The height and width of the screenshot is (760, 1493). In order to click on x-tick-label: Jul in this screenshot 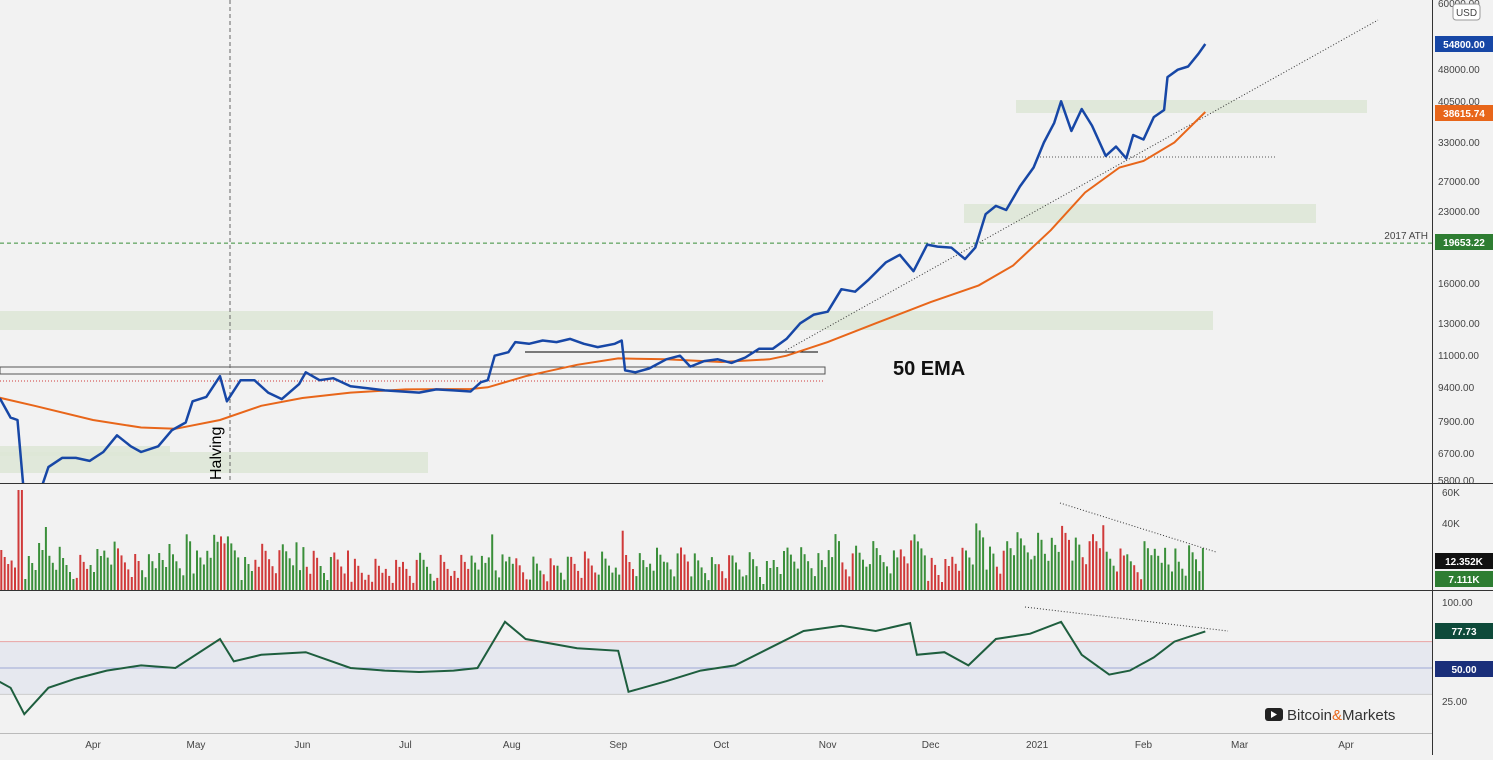, I will do `click(405, 745)`.